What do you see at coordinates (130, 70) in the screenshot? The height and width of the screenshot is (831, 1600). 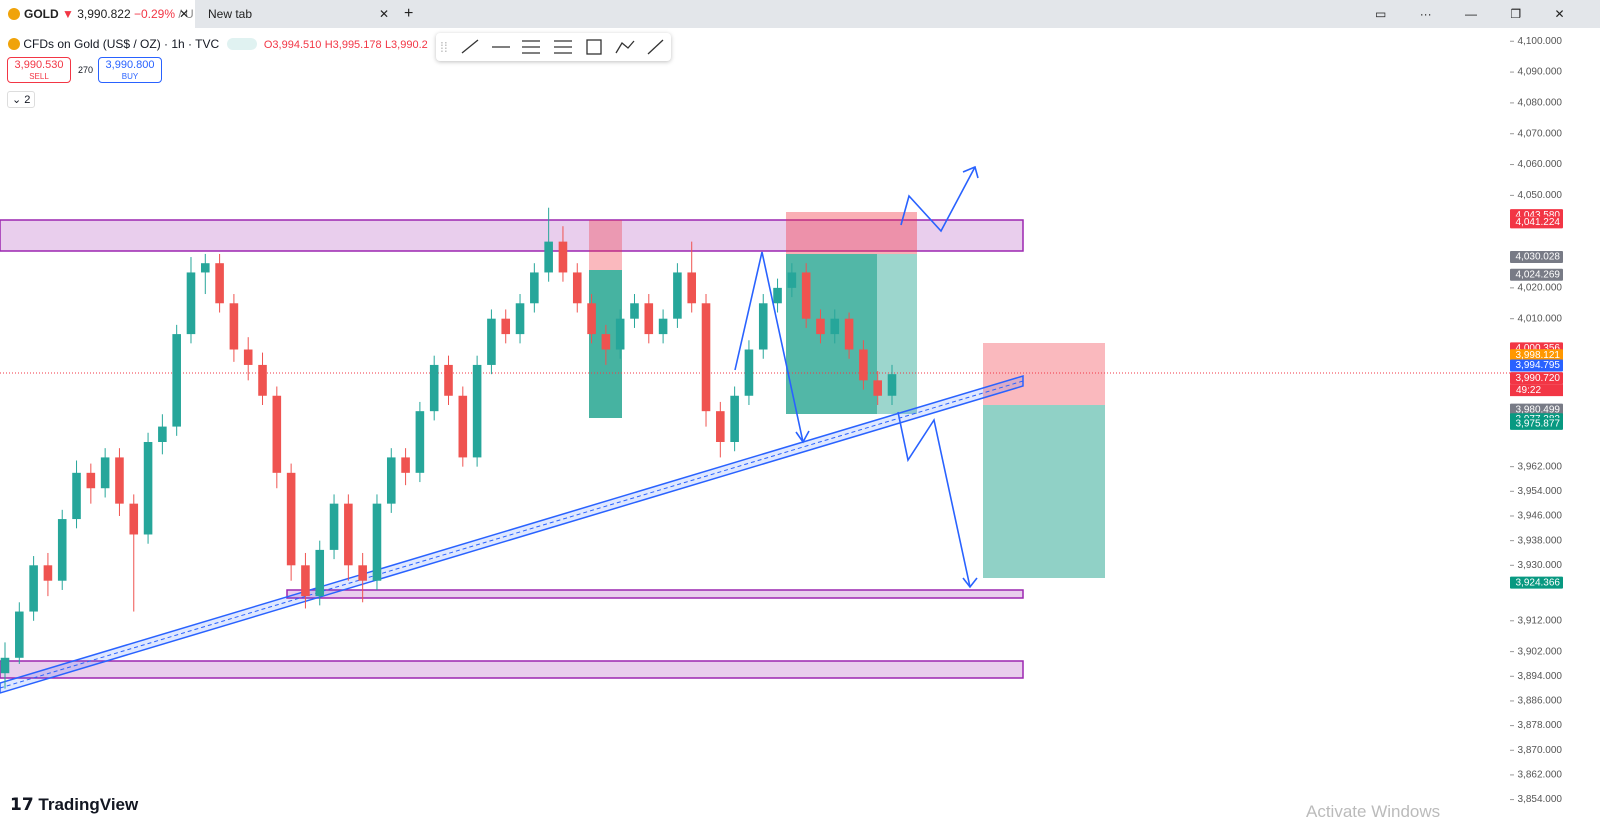 I see `buy-button: 3,990.800 BUY` at bounding box center [130, 70].